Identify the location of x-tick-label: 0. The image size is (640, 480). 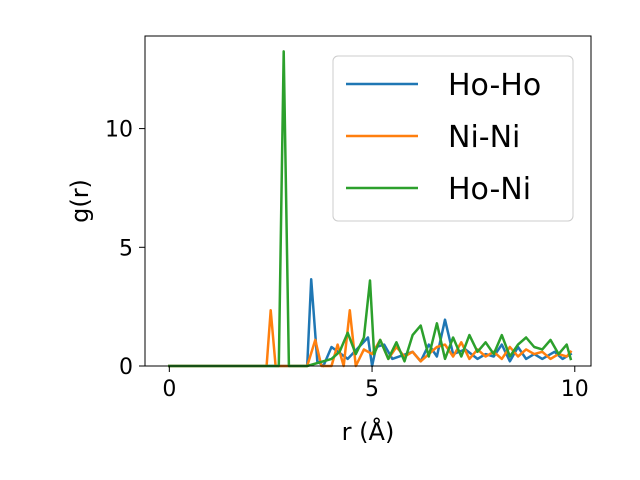
(169, 389).